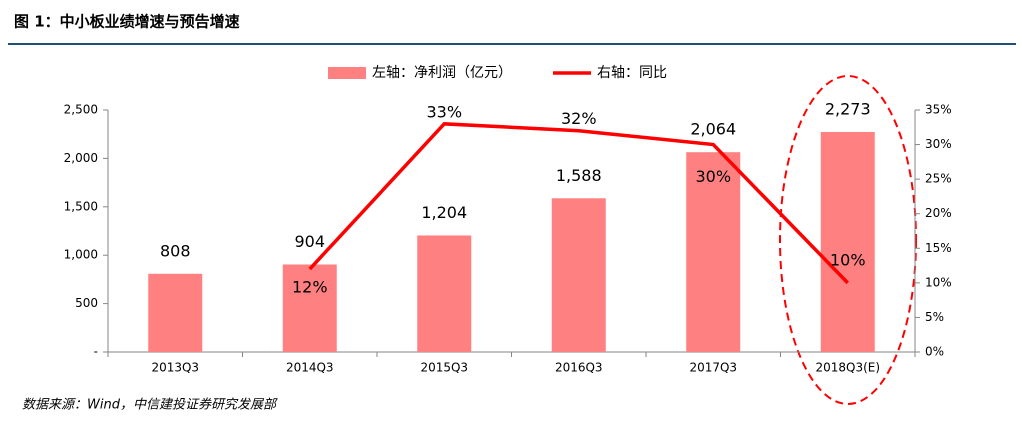 The height and width of the screenshot is (435, 1022). I want to click on y2-tick-label: 30%, so click(938, 144).